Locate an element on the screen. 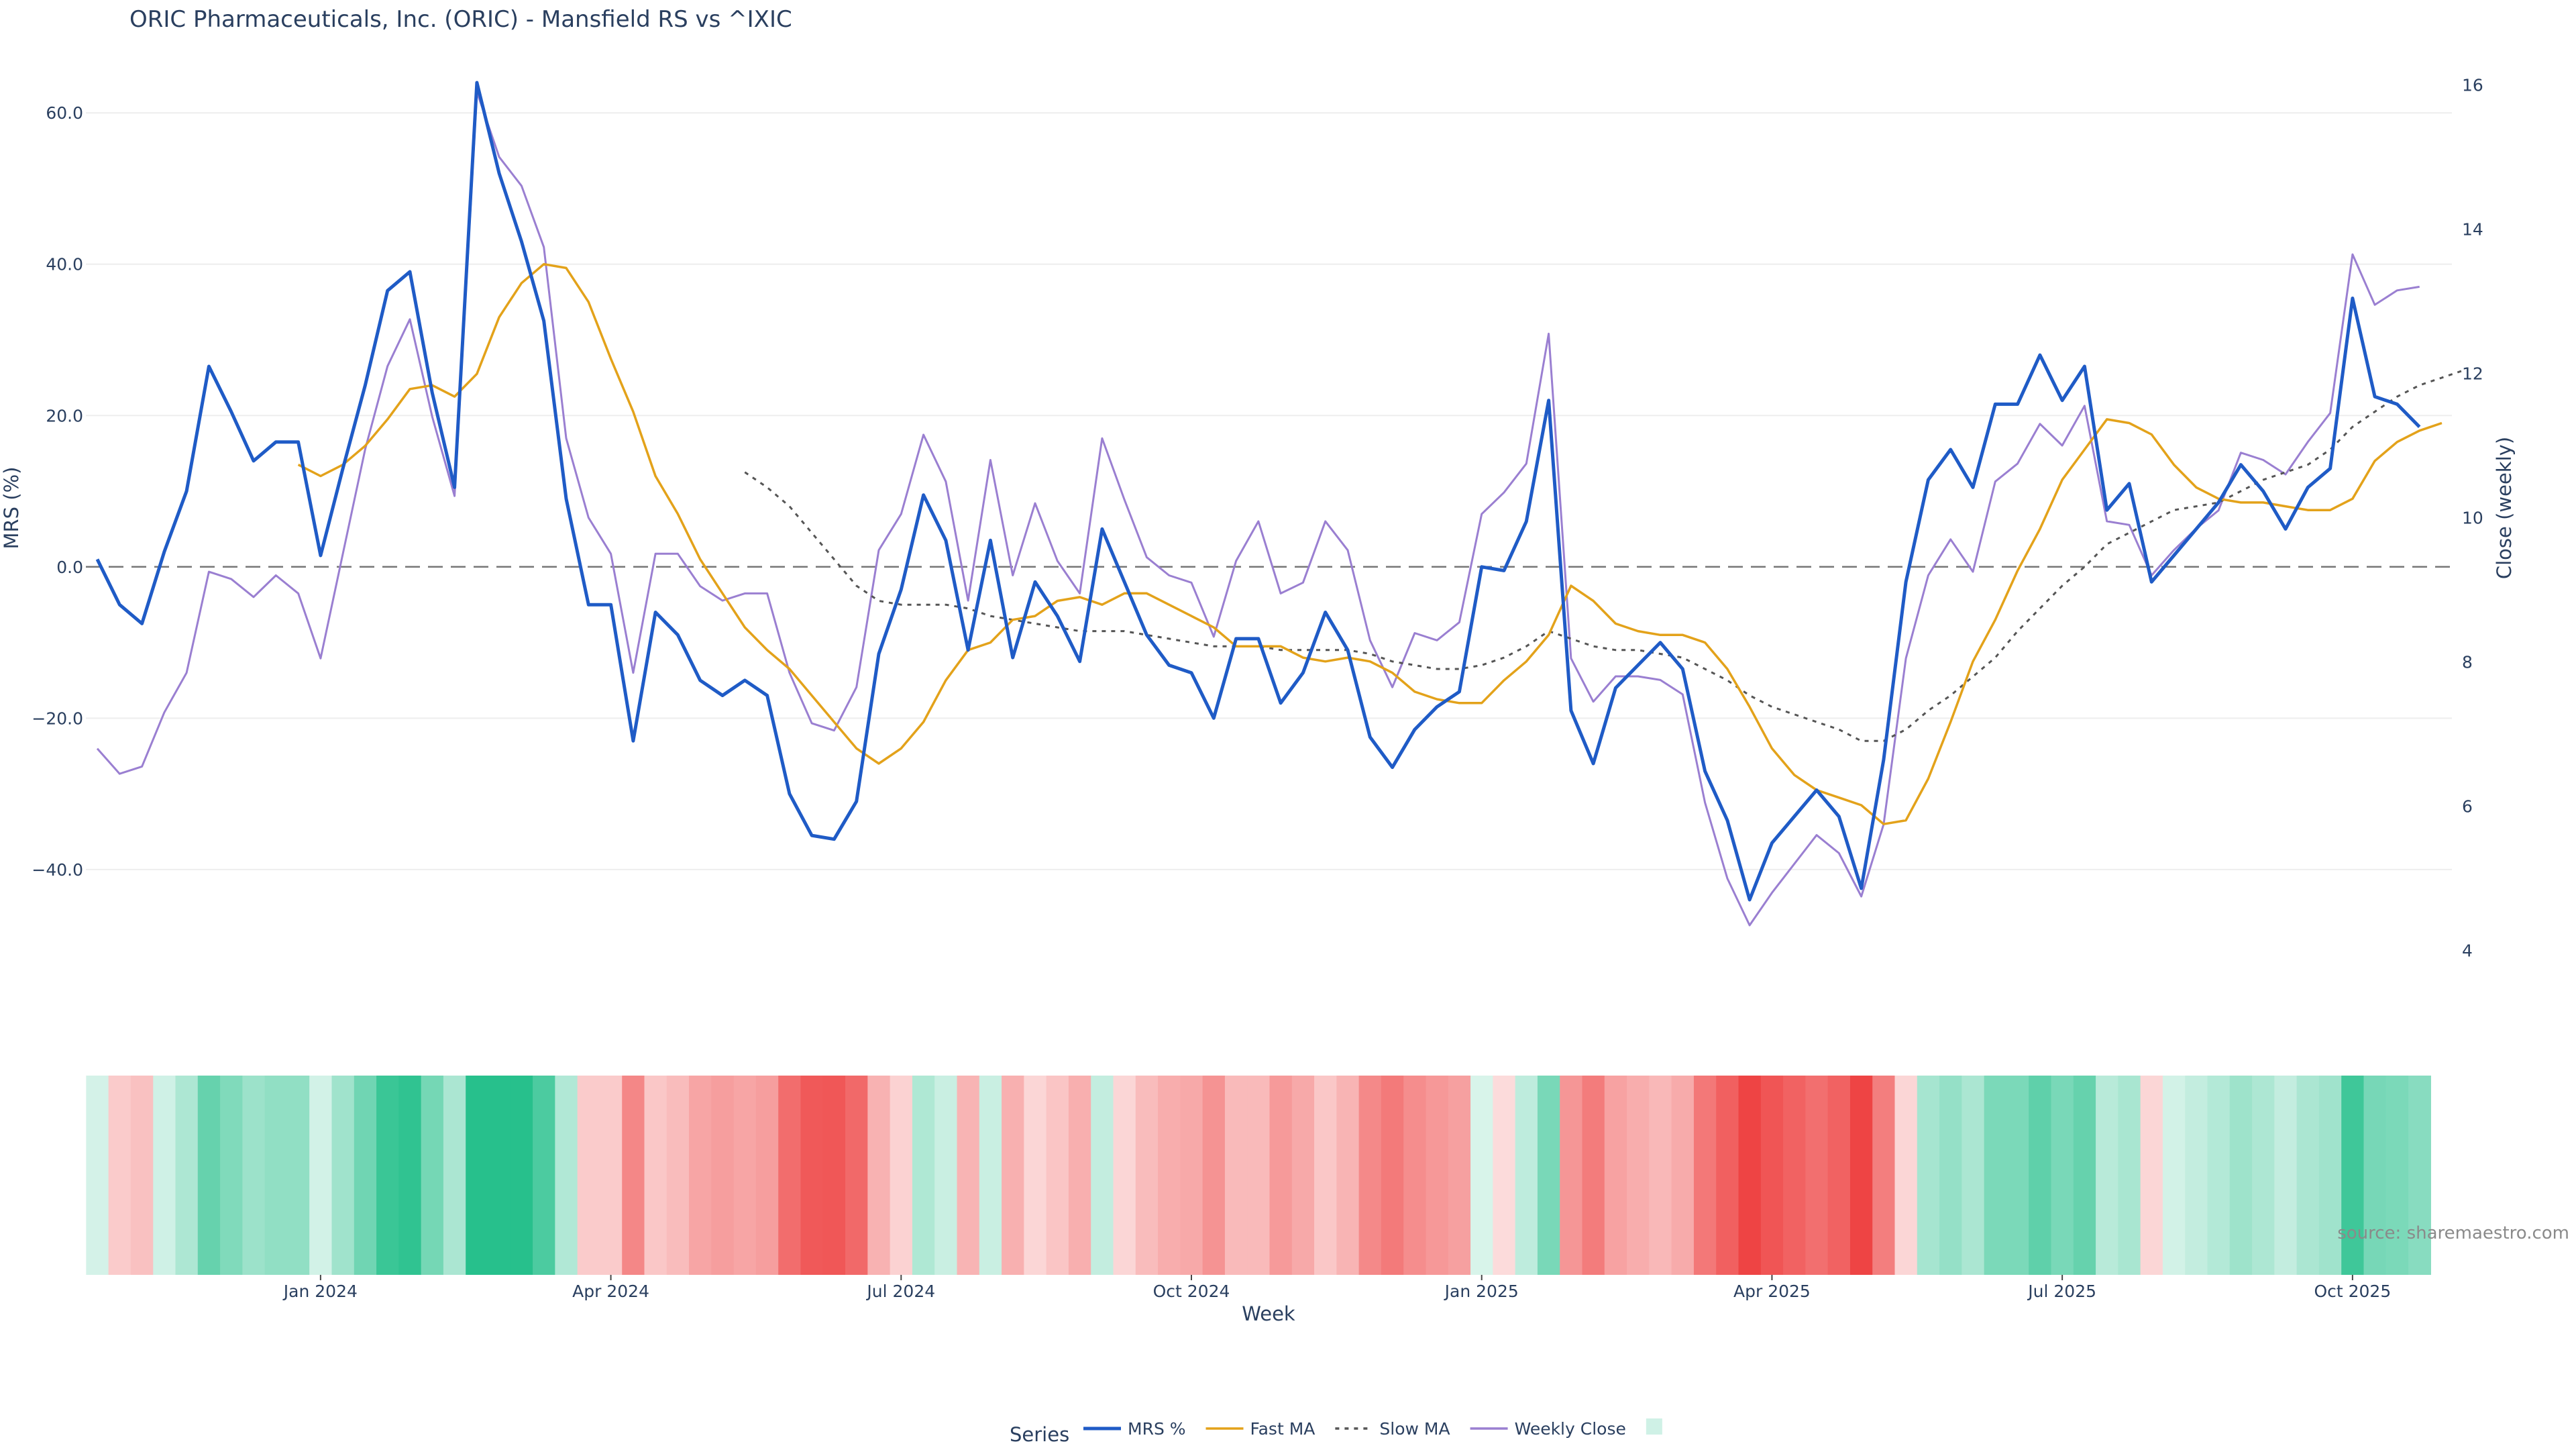 The image size is (2576, 1452). y-axis-right-title: Close (weekly) is located at coordinates (2504, 508).